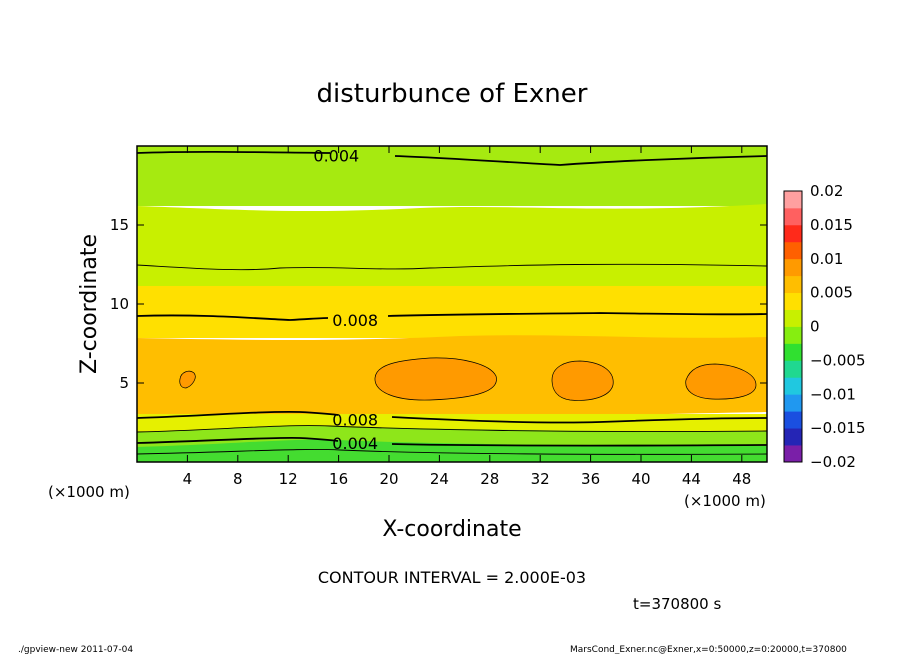 This screenshot has height=654, width=904. I want to click on x-tick-label: 48, so click(741, 479).